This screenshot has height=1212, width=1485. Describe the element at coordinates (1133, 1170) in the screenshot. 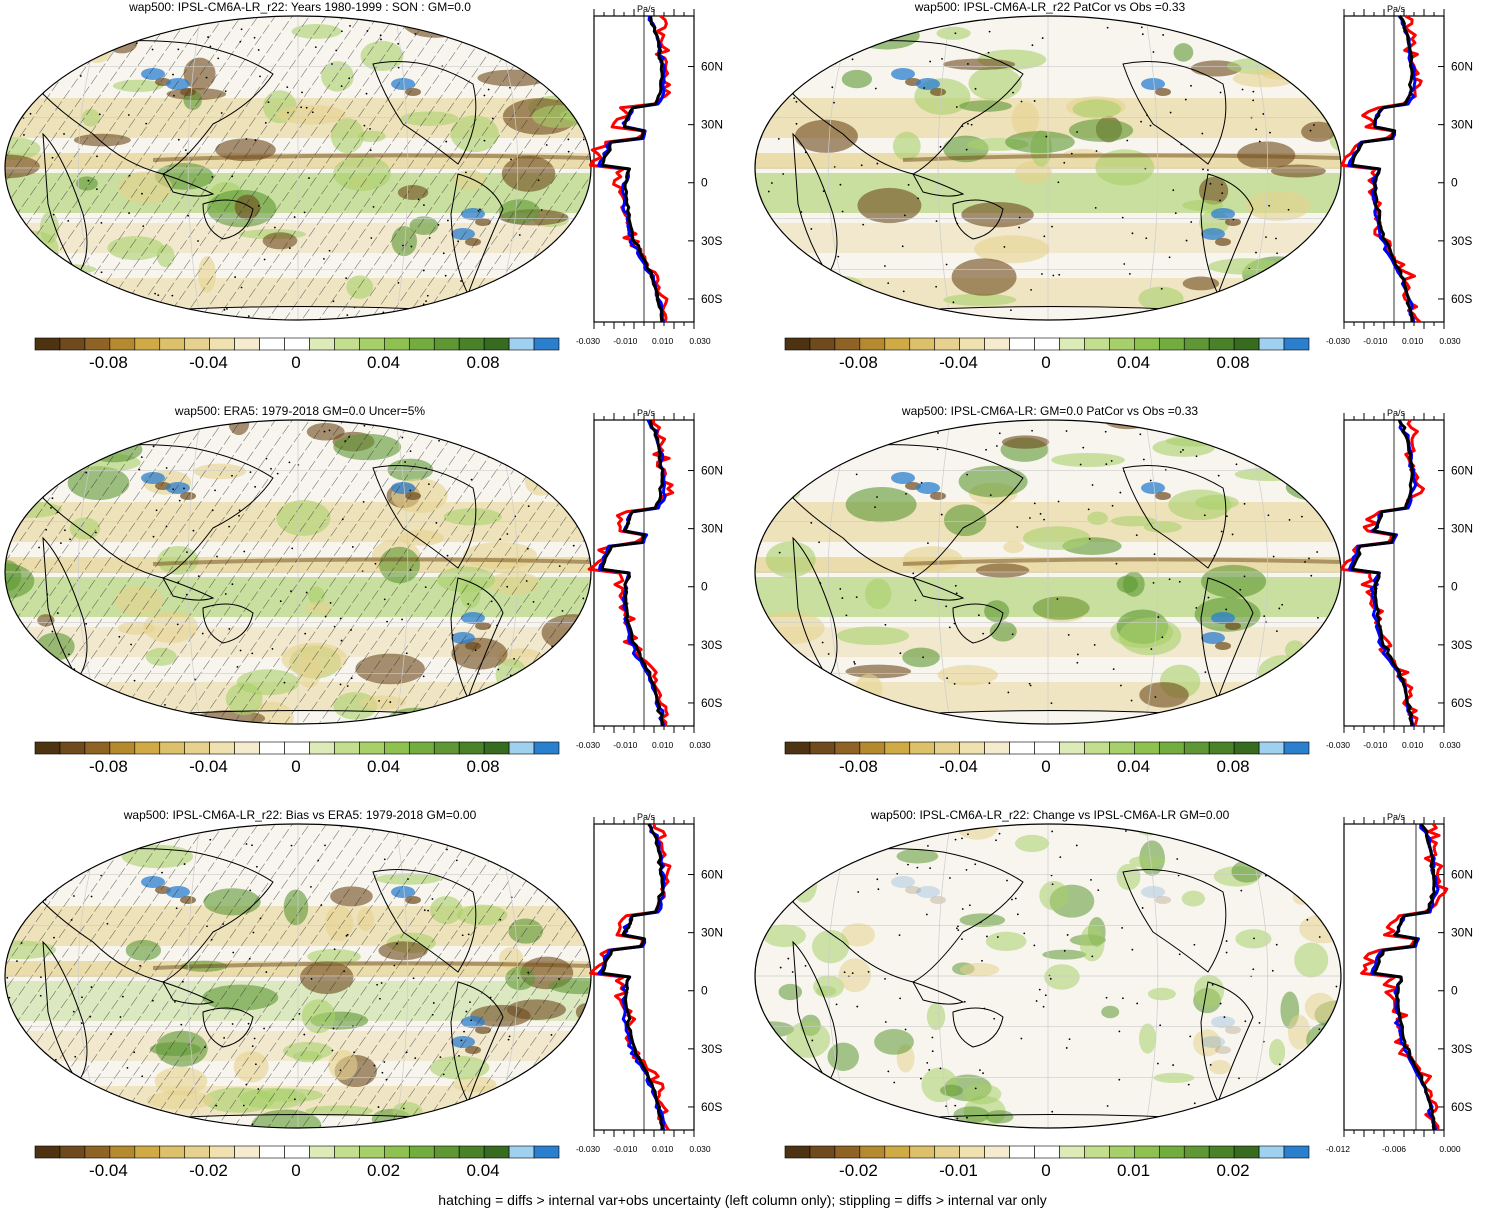

I see `colorbar-tick-label: 0.01` at that location.